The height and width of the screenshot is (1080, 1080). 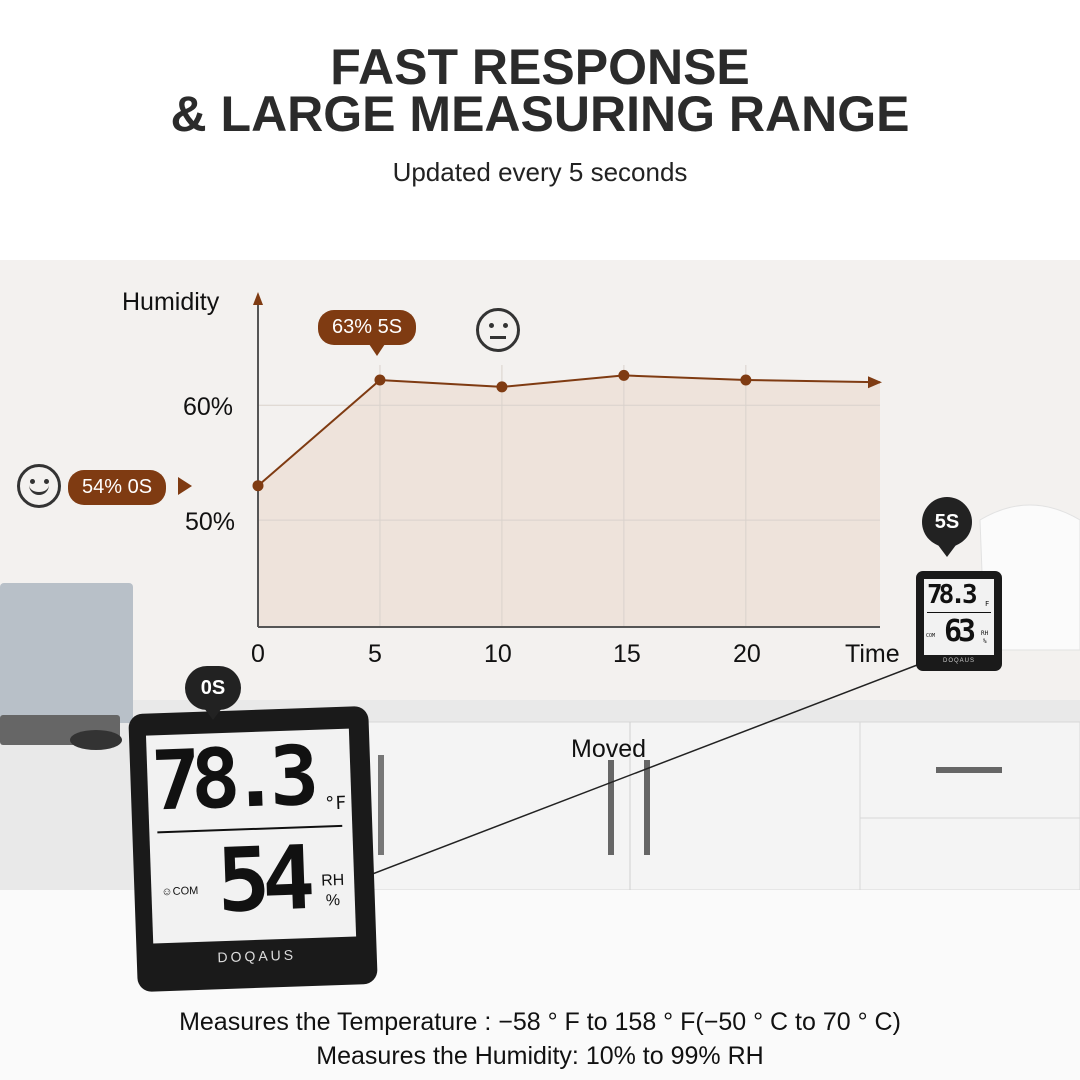 What do you see at coordinates (872, 654) in the screenshot?
I see `x-axis-label: Time` at bounding box center [872, 654].